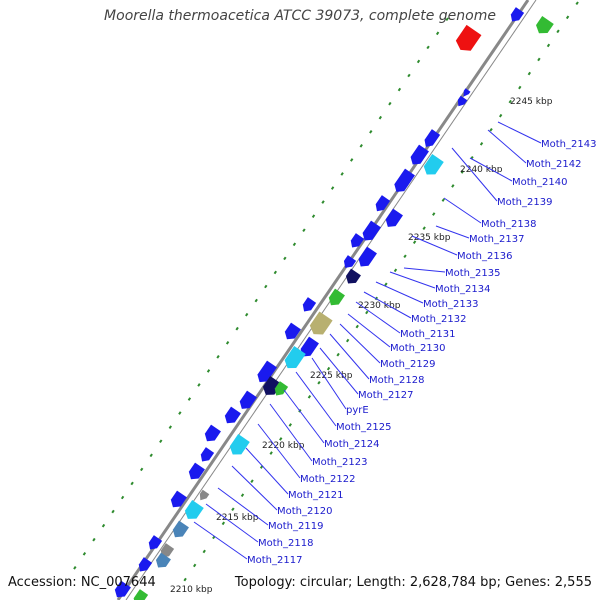 The height and width of the screenshot is (600, 600). I want to click on gene-label: Moth_2121, so click(315, 495).